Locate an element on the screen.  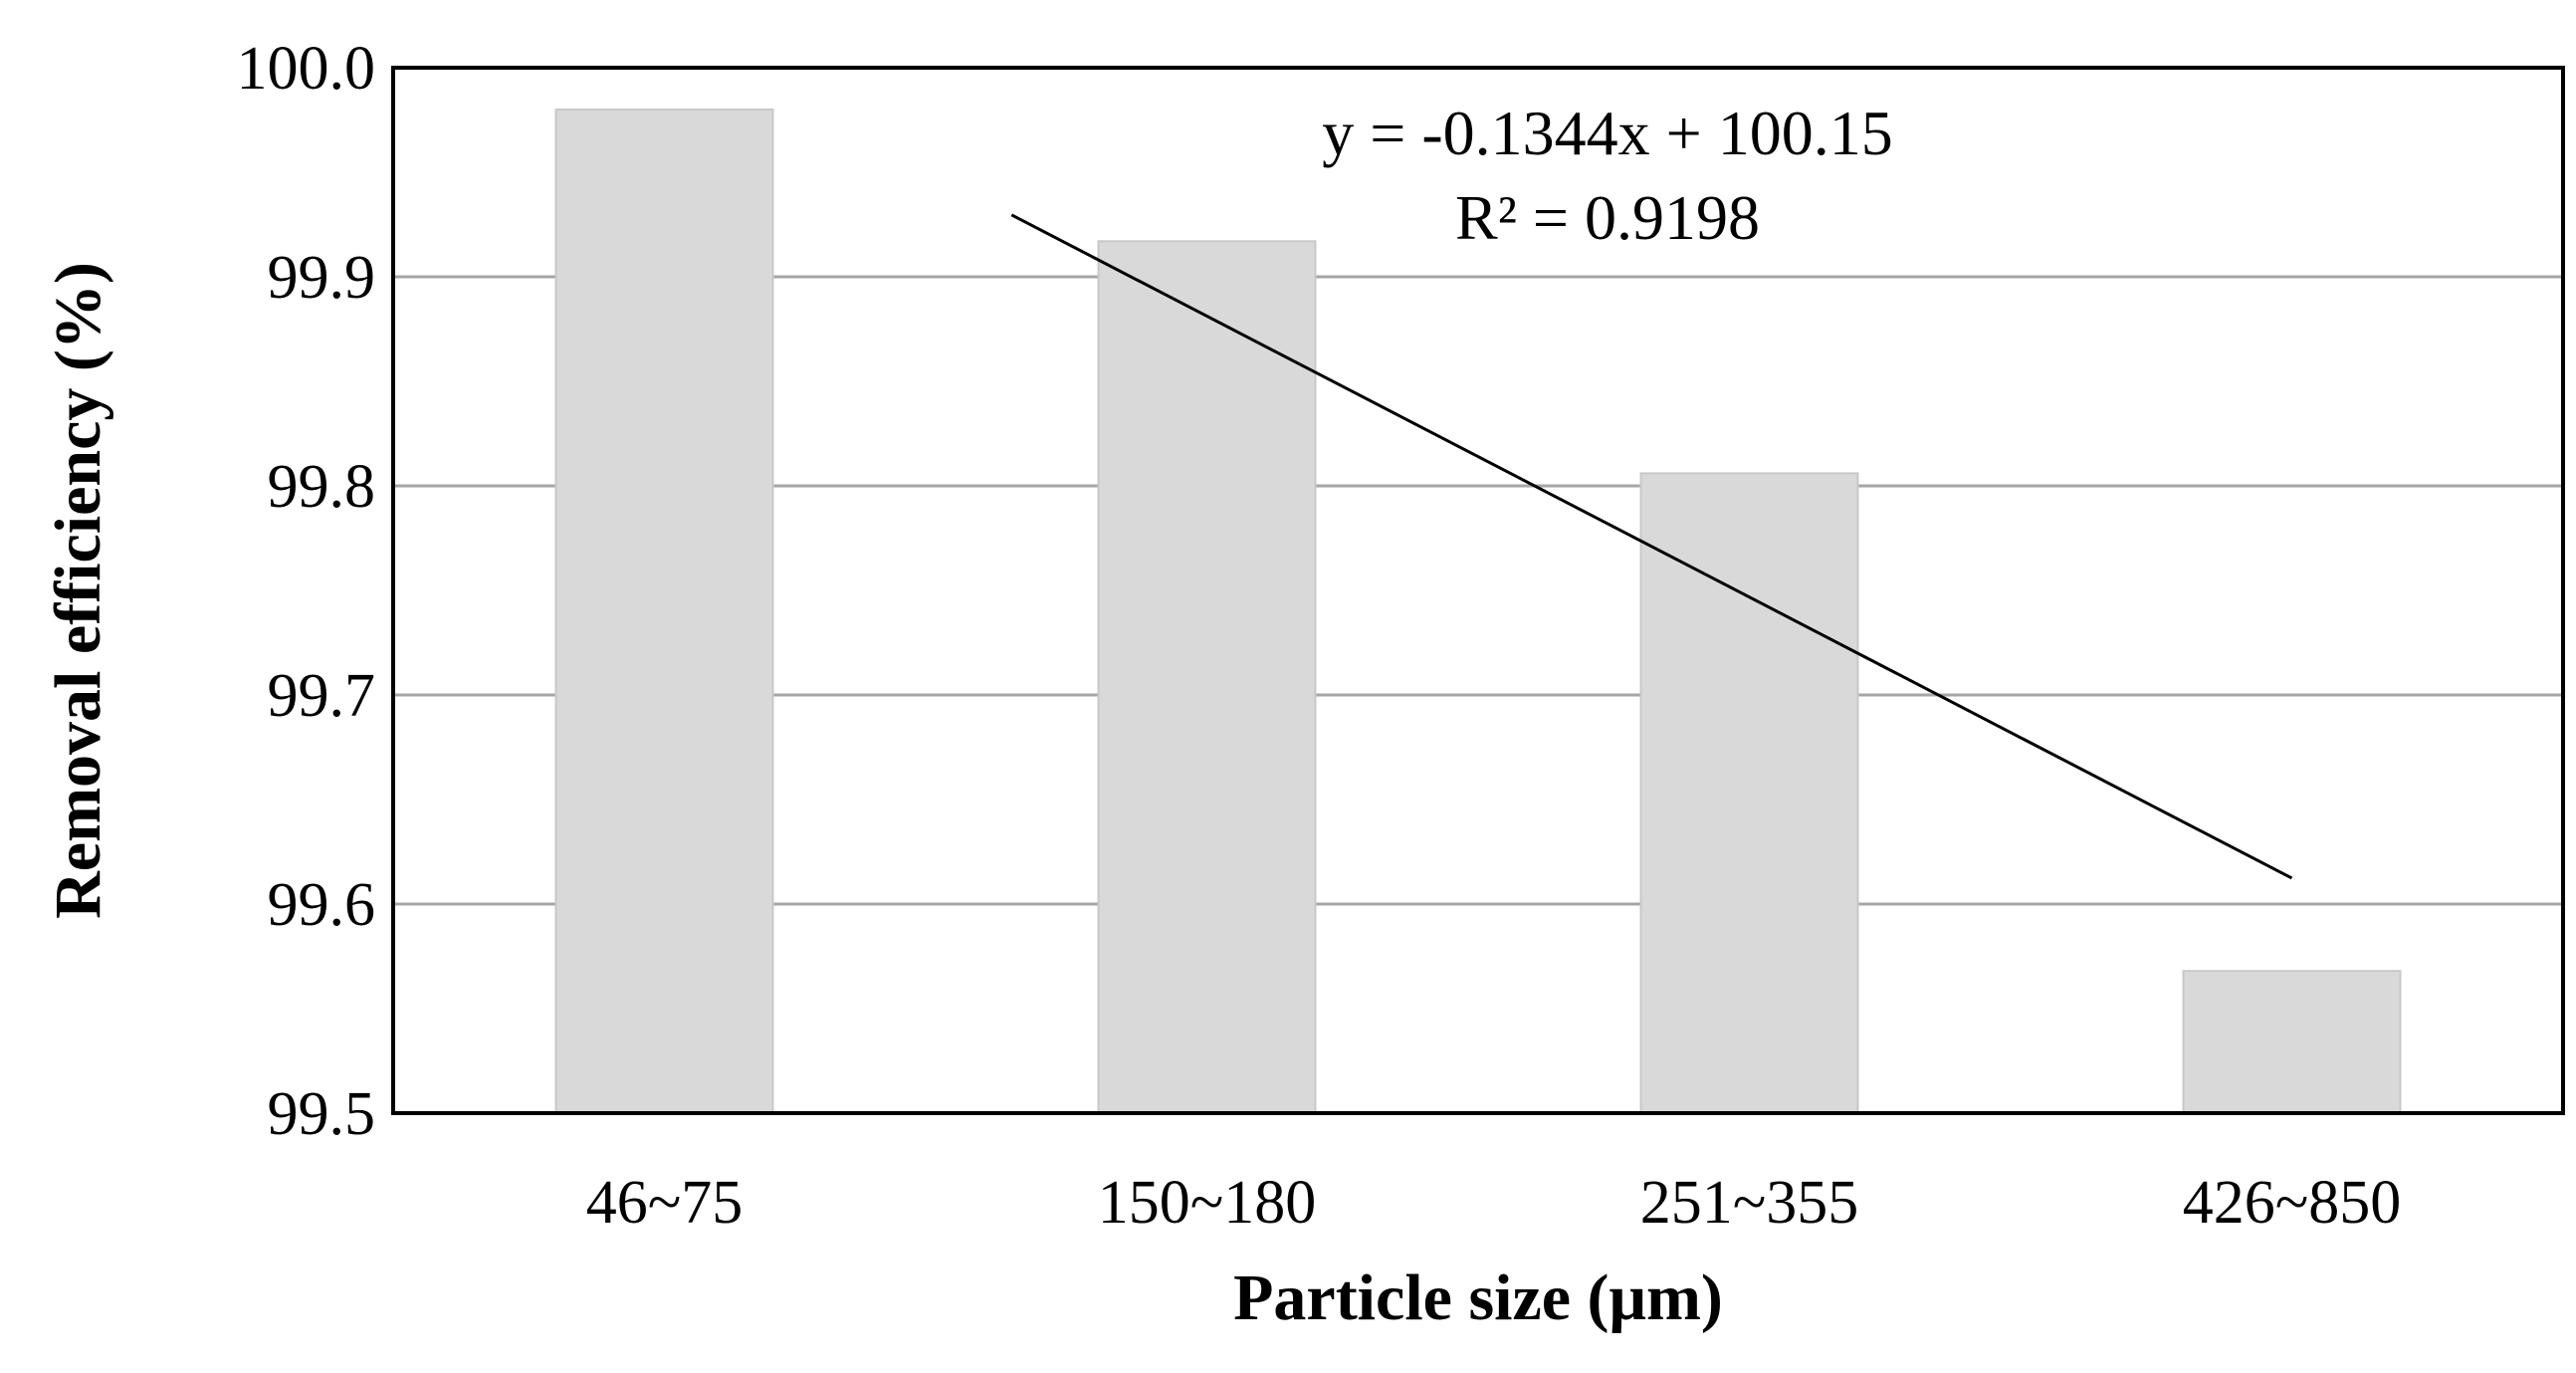
x-axis-title: Particle size (μm) is located at coordinates (1478, 1297).